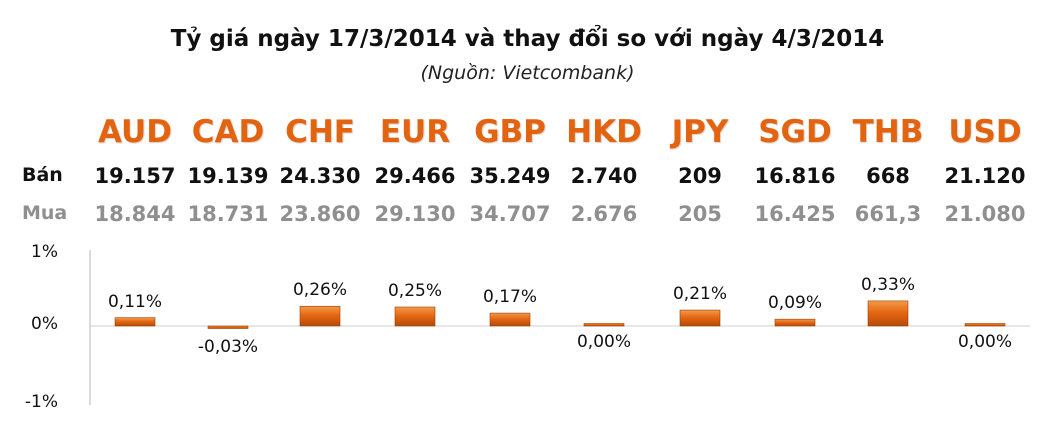 This screenshot has width=1055, height=441. What do you see at coordinates (795, 322) in the screenshot?
I see `bar-sgd` at bounding box center [795, 322].